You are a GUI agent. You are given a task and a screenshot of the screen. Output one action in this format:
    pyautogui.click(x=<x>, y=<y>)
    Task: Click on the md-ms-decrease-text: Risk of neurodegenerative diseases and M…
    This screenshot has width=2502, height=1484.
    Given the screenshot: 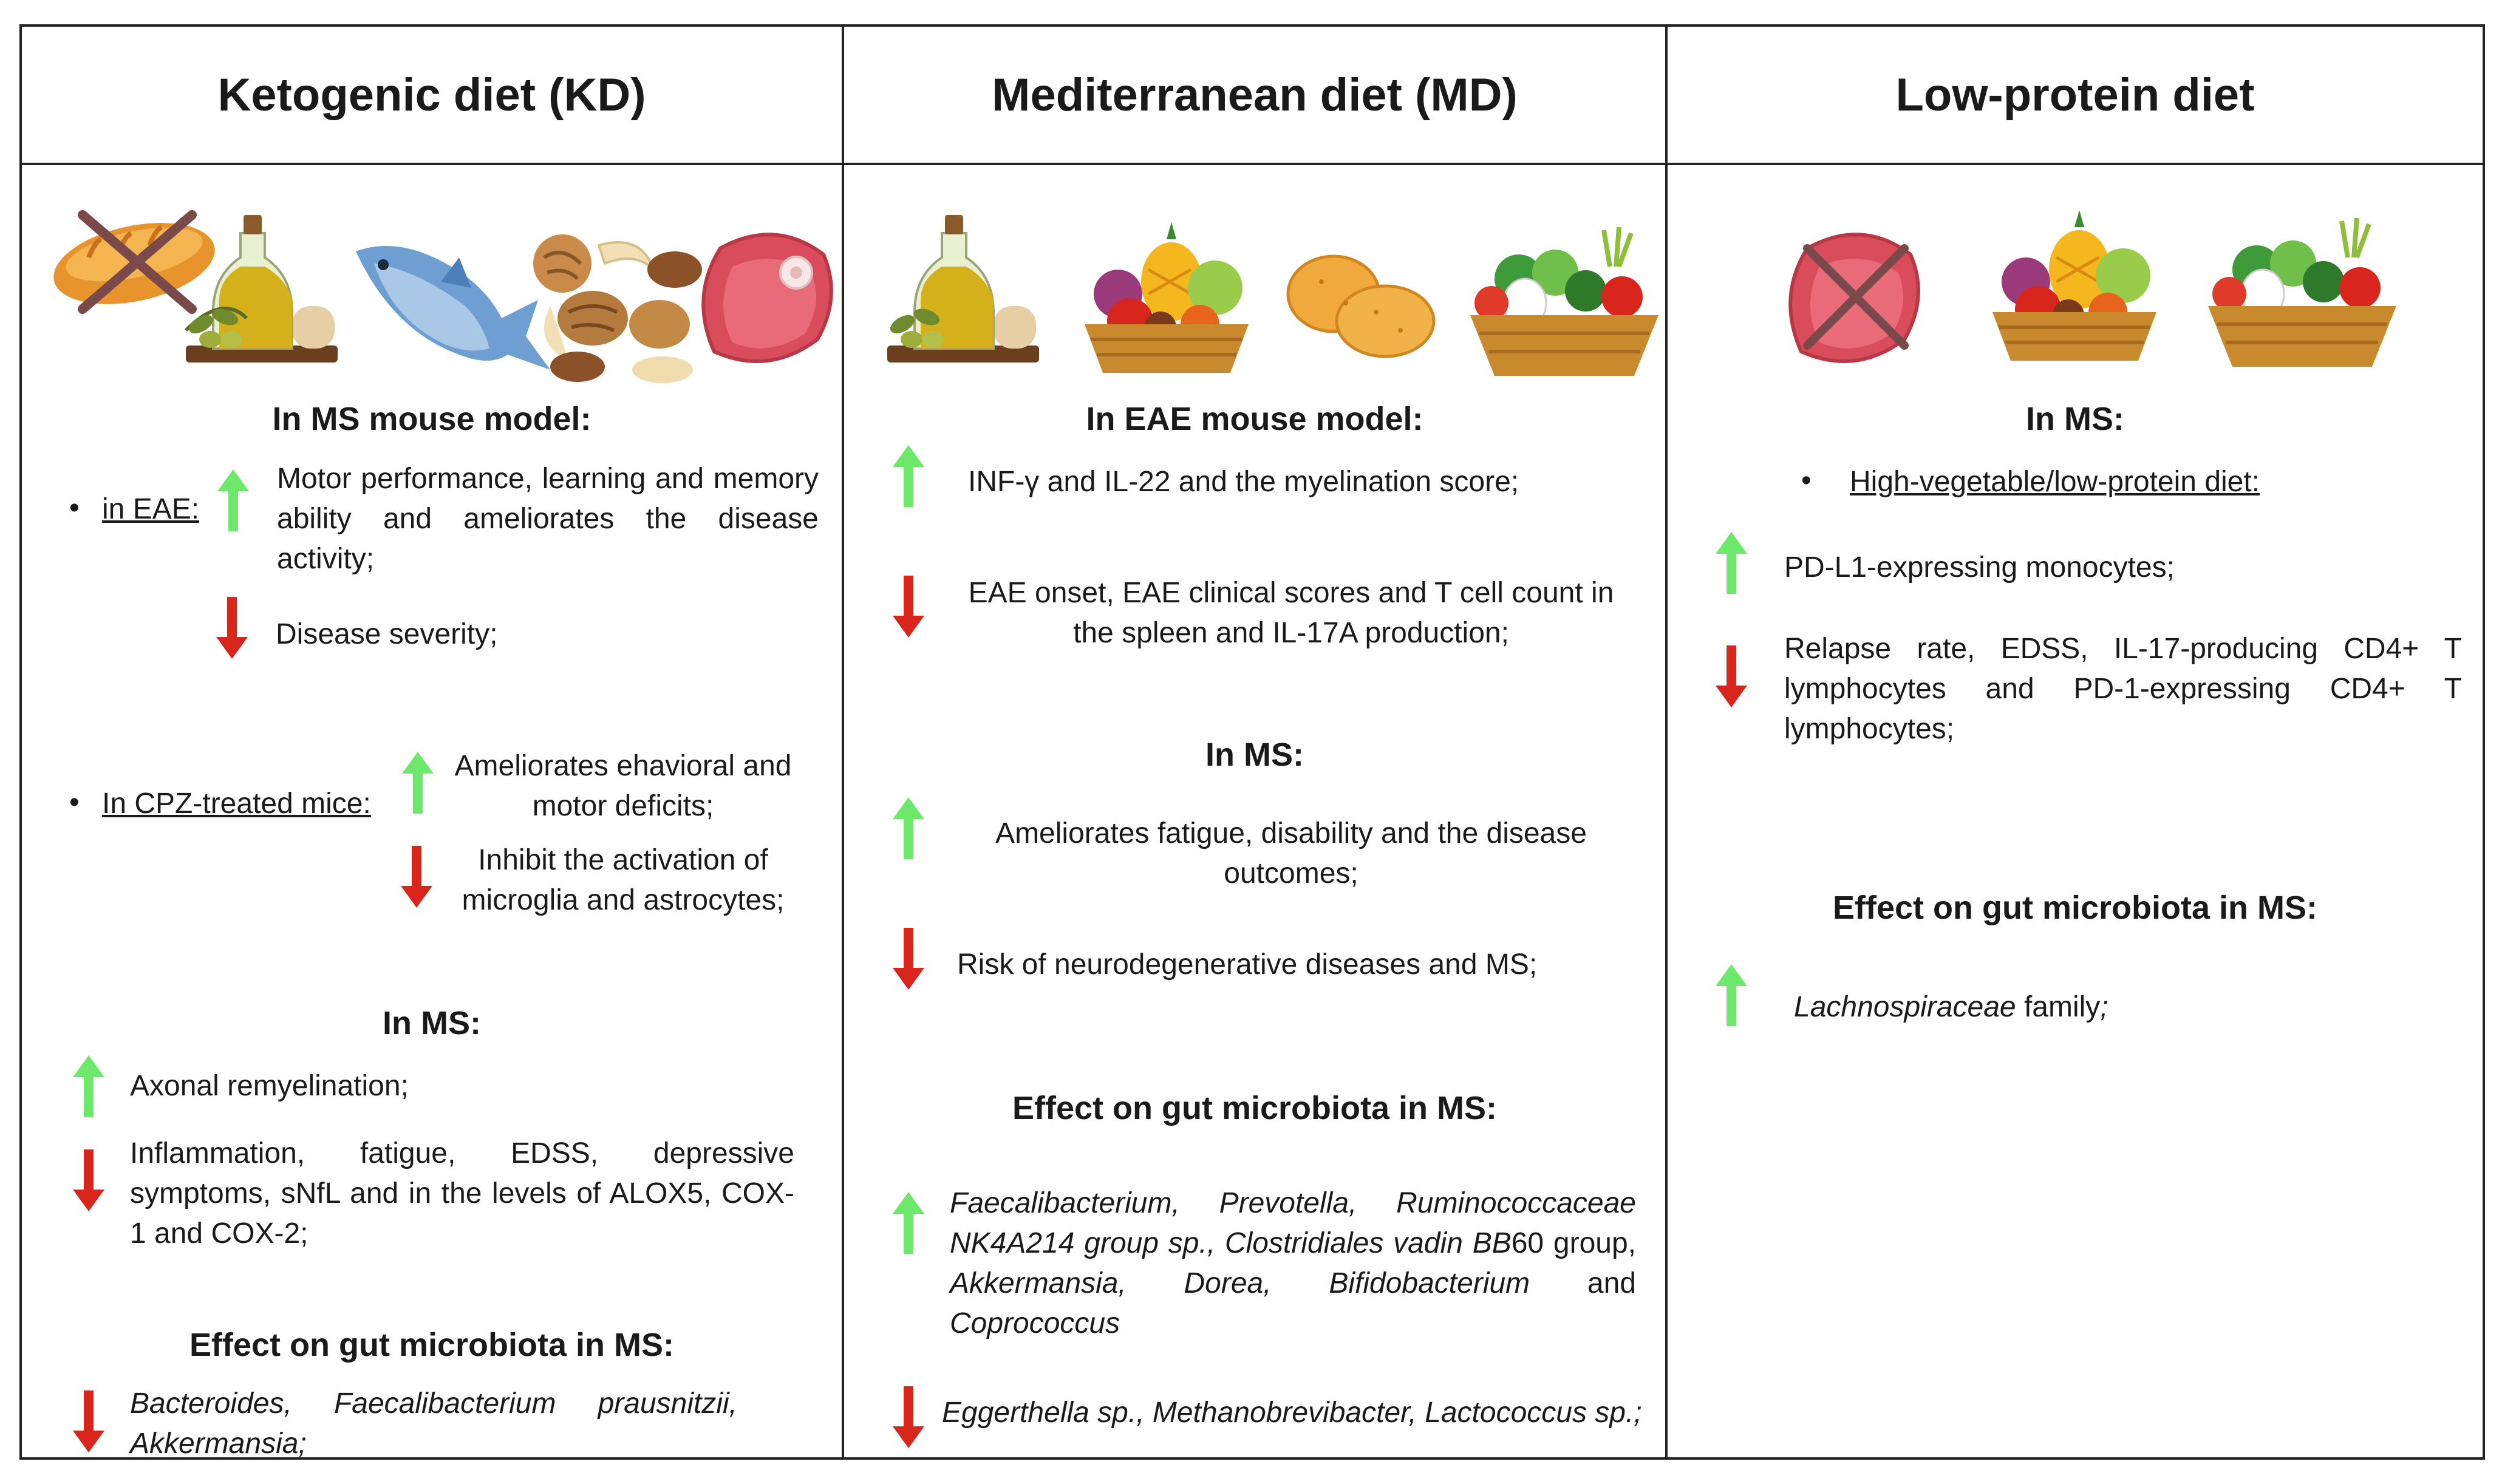 What is the action you would take?
    pyautogui.click(x=1247, y=964)
    